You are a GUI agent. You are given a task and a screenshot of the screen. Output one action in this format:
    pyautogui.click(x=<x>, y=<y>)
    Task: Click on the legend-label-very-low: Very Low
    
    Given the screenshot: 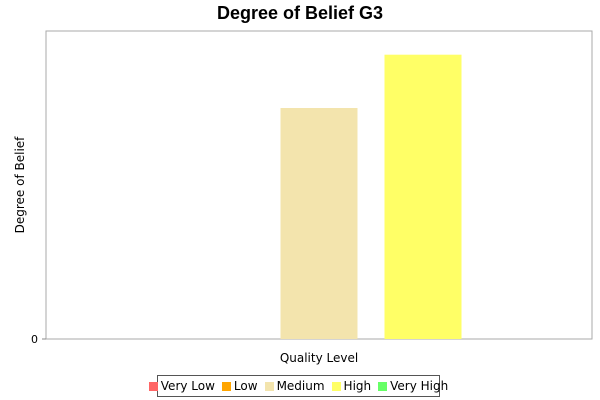 What is the action you would take?
    pyautogui.click(x=187, y=386)
    